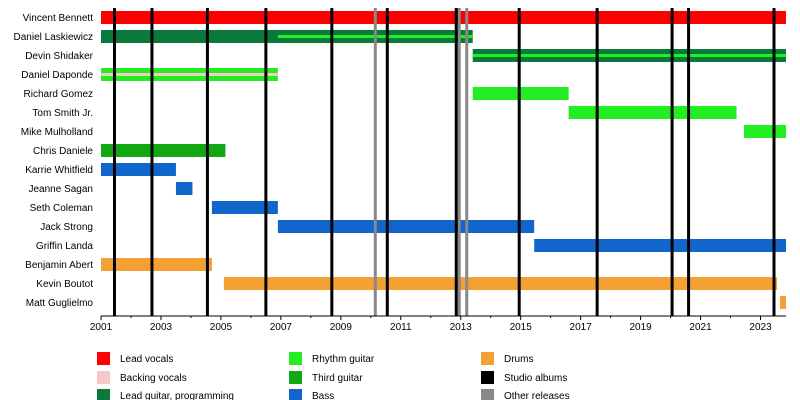 This screenshot has height=400, width=800. I want to click on legend-swatch-backing-vocals, so click(103, 377).